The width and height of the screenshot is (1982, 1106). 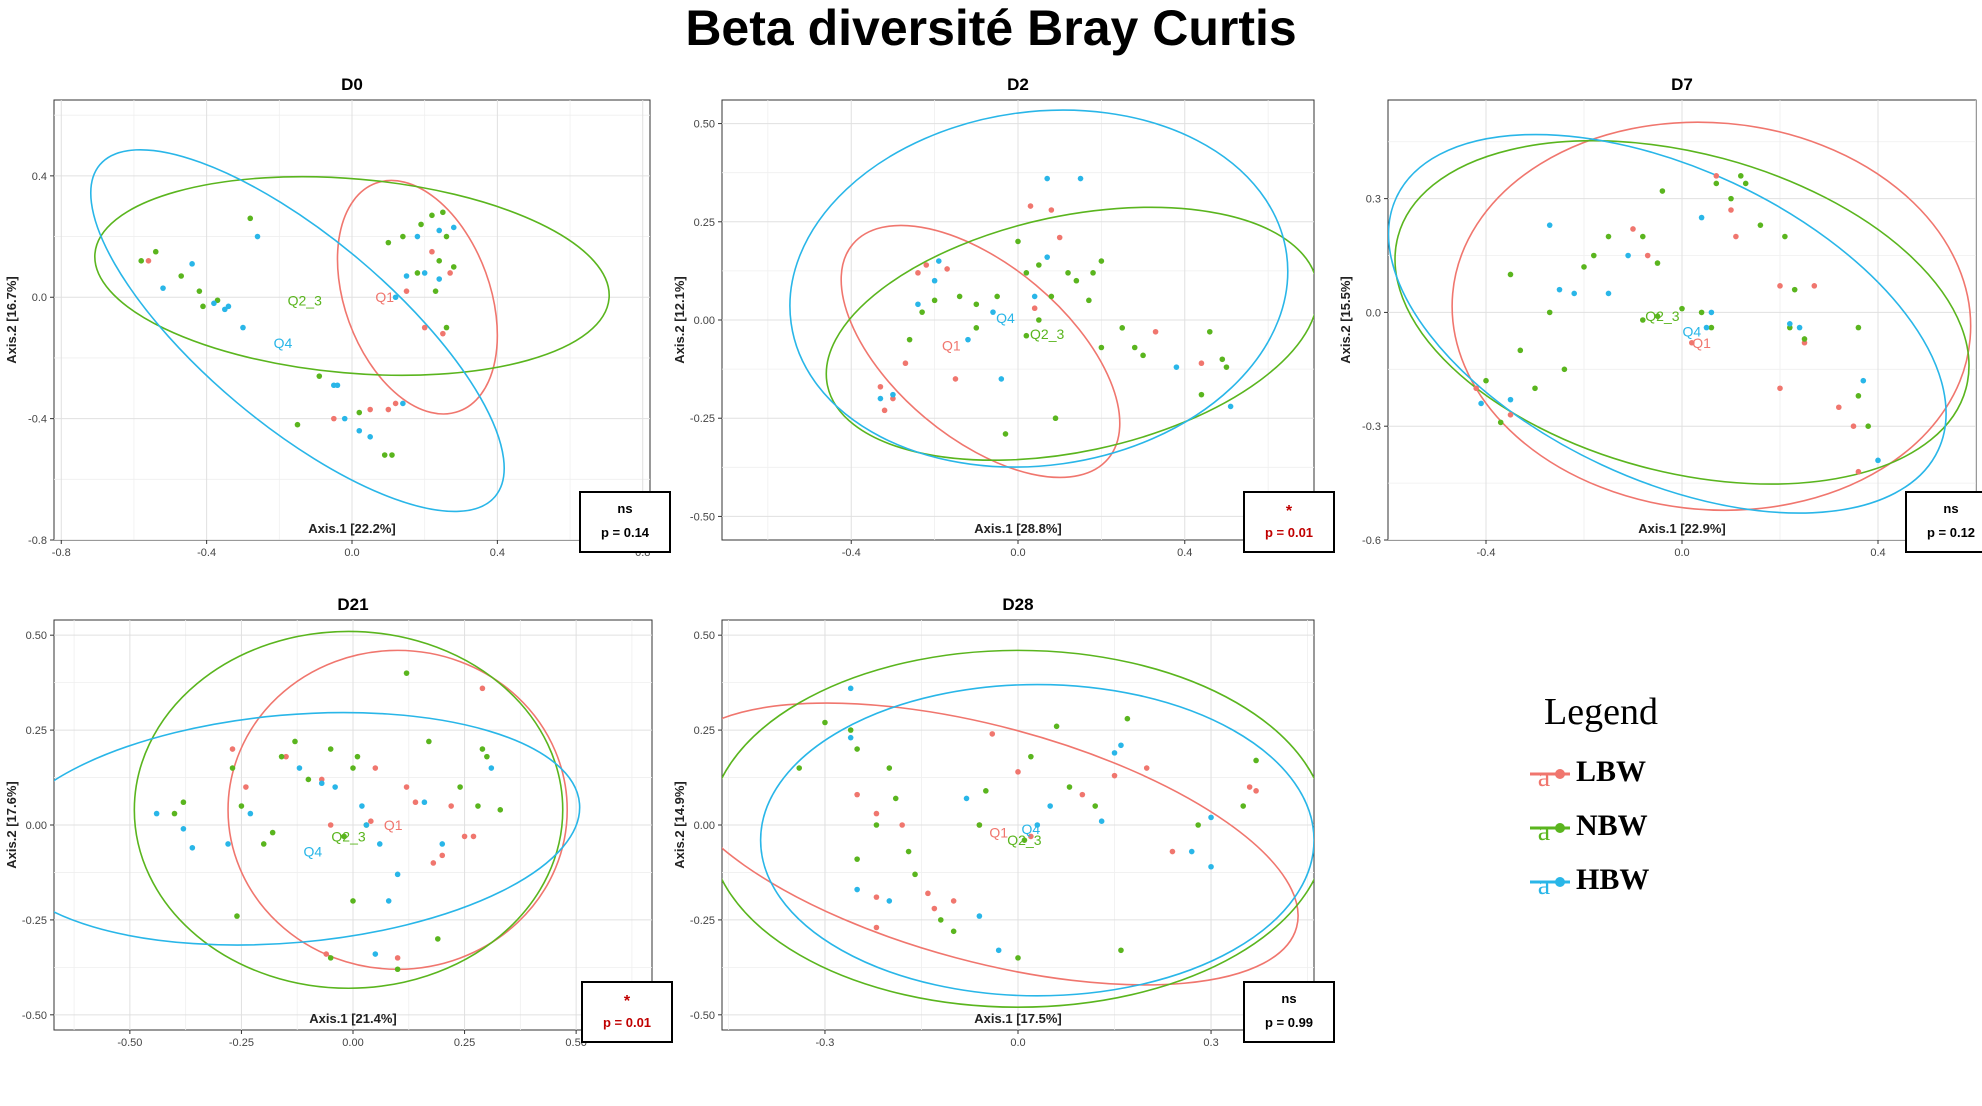 What do you see at coordinates (1371, 427) in the screenshot?
I see `y-tick-label: -0.3` at bounding box center [1371, 427].